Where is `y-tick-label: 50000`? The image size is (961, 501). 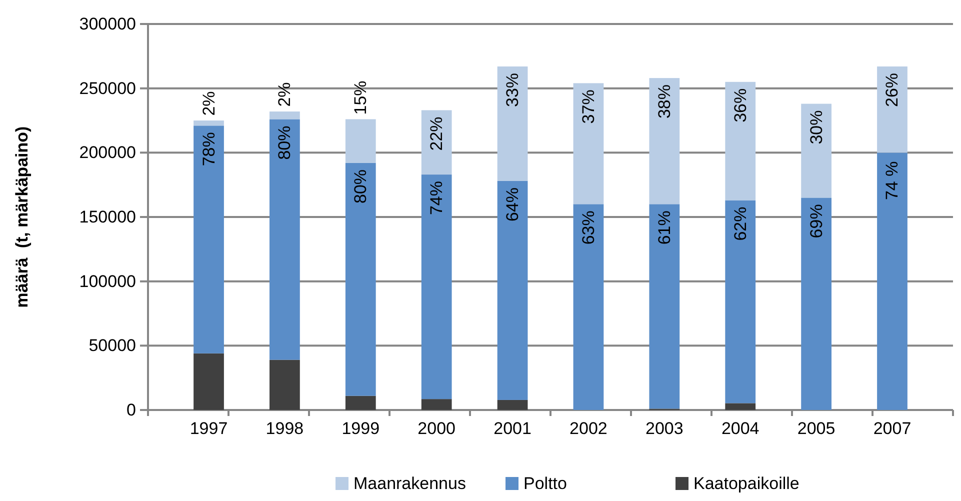
y-tick-label: 50000 is located at coordinates (112, 346).